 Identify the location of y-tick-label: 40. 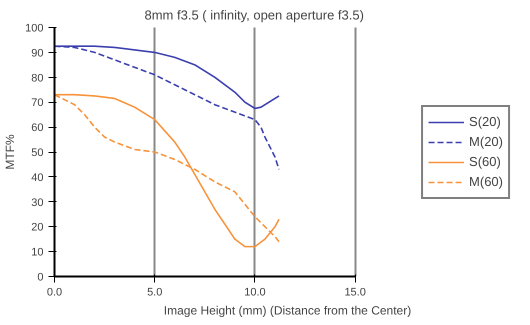
(37, 178).